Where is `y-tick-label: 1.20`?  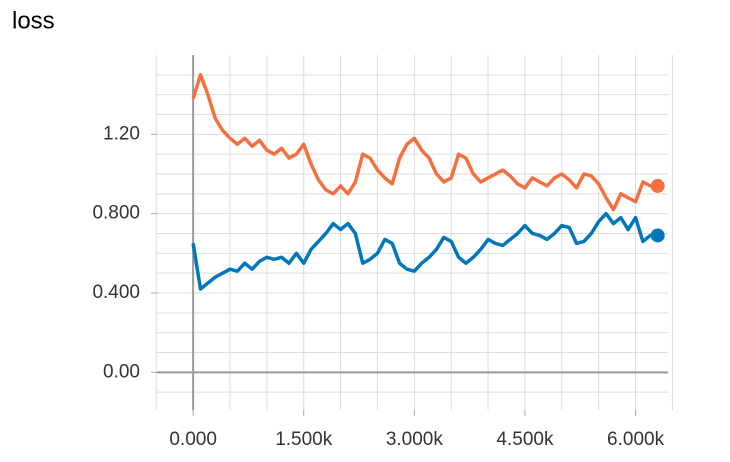 y-tick-label: 1.20 is located at coordinates (121, 133).